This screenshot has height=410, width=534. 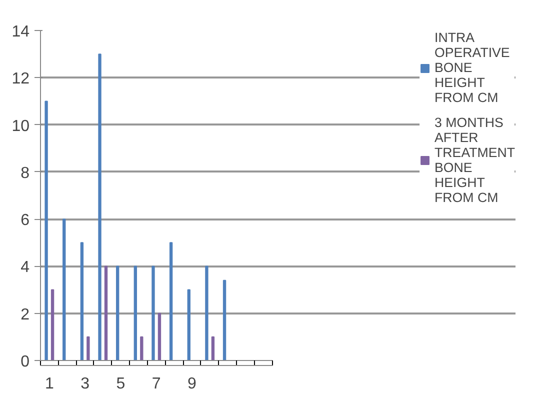 I want to click on y-tick-label: 4, so click(x=25, y=267).